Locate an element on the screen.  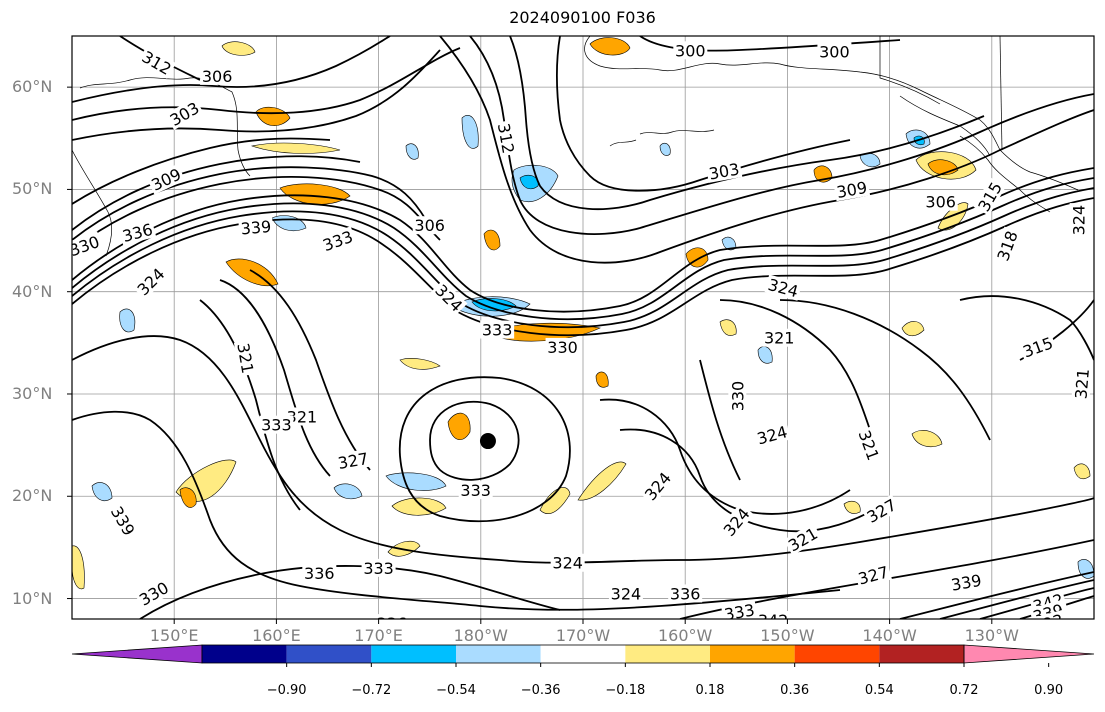
colorbar-tick-label: −0.54 is located at coordinates (456, 690).